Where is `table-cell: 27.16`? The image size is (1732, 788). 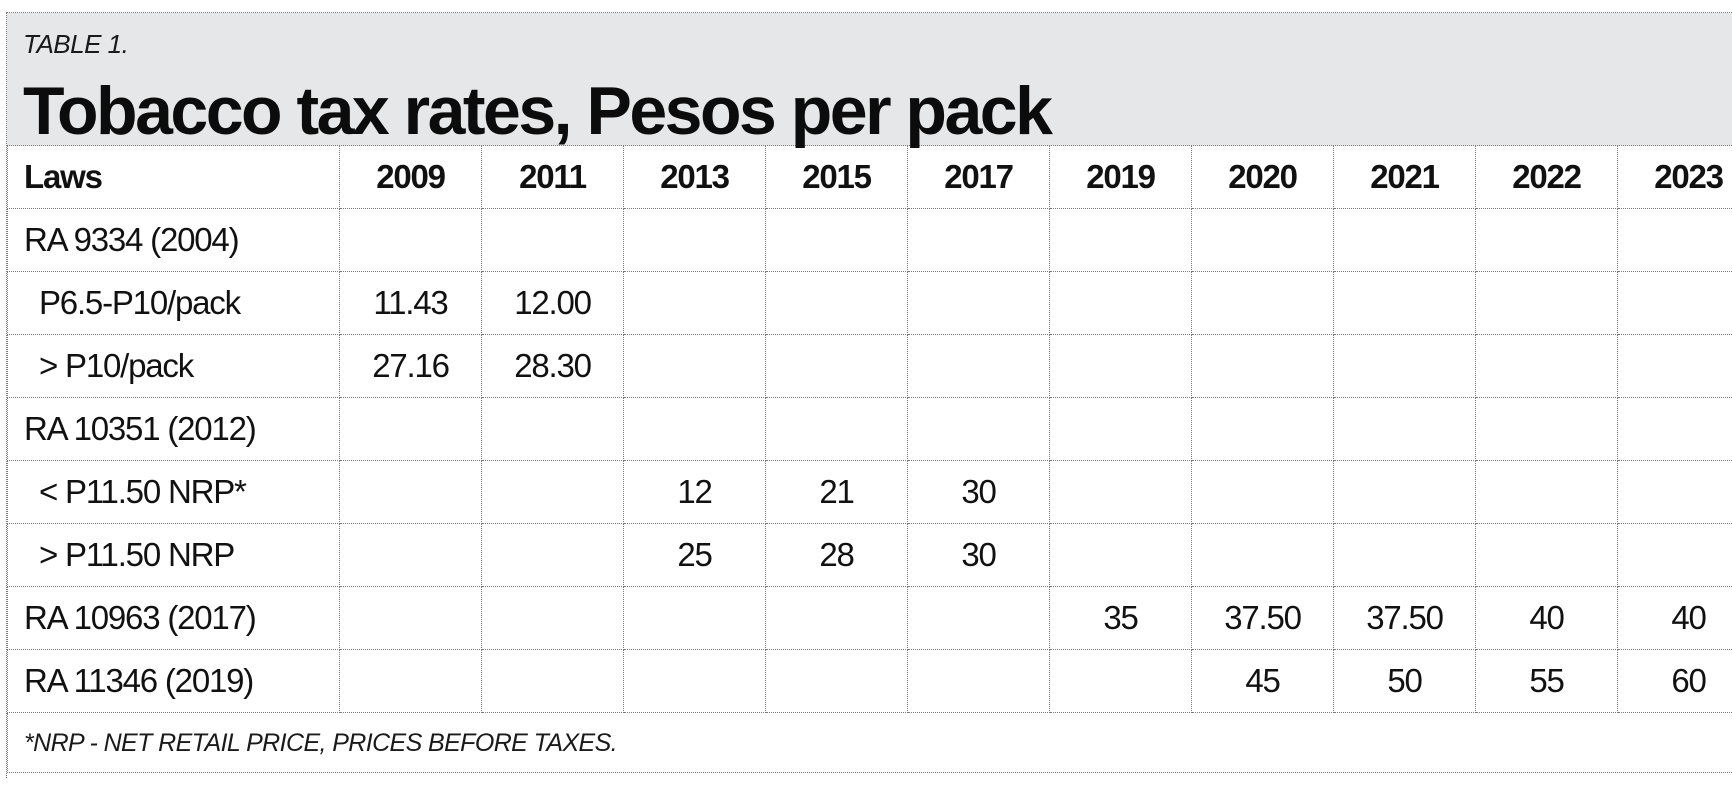 table-cell: 27.16 is located at coordinates (410, 366).